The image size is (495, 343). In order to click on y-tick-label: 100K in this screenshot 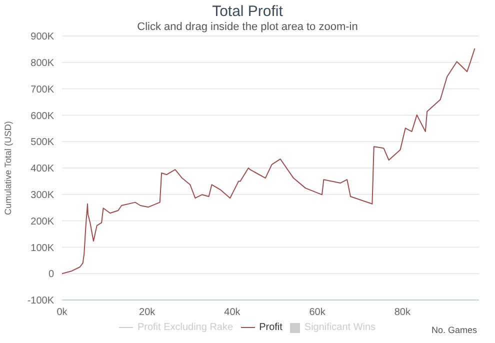, I will do `click(42, 248)`.